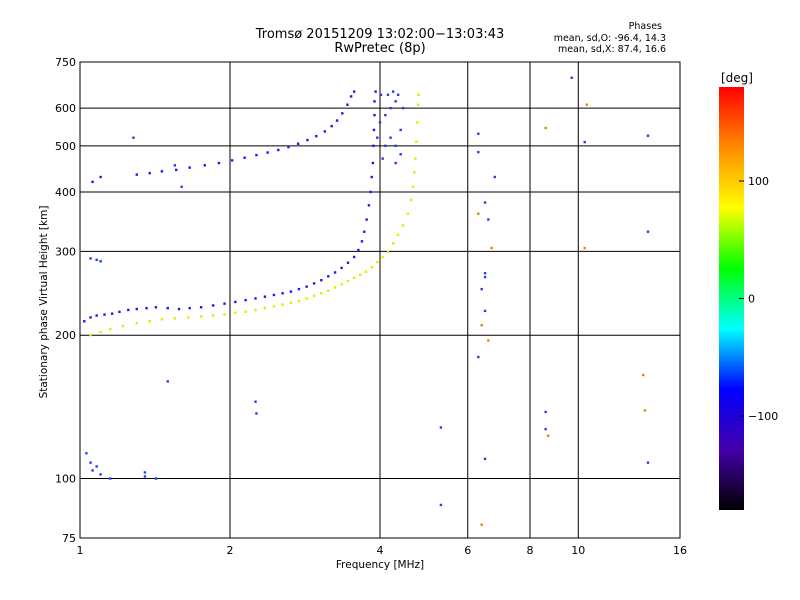 Image resolution: width=800 pixels, height=600 pixels. I want to click on phase-x-stats: mean, sd,X: 87.4, 16.6, so click(611, 49).